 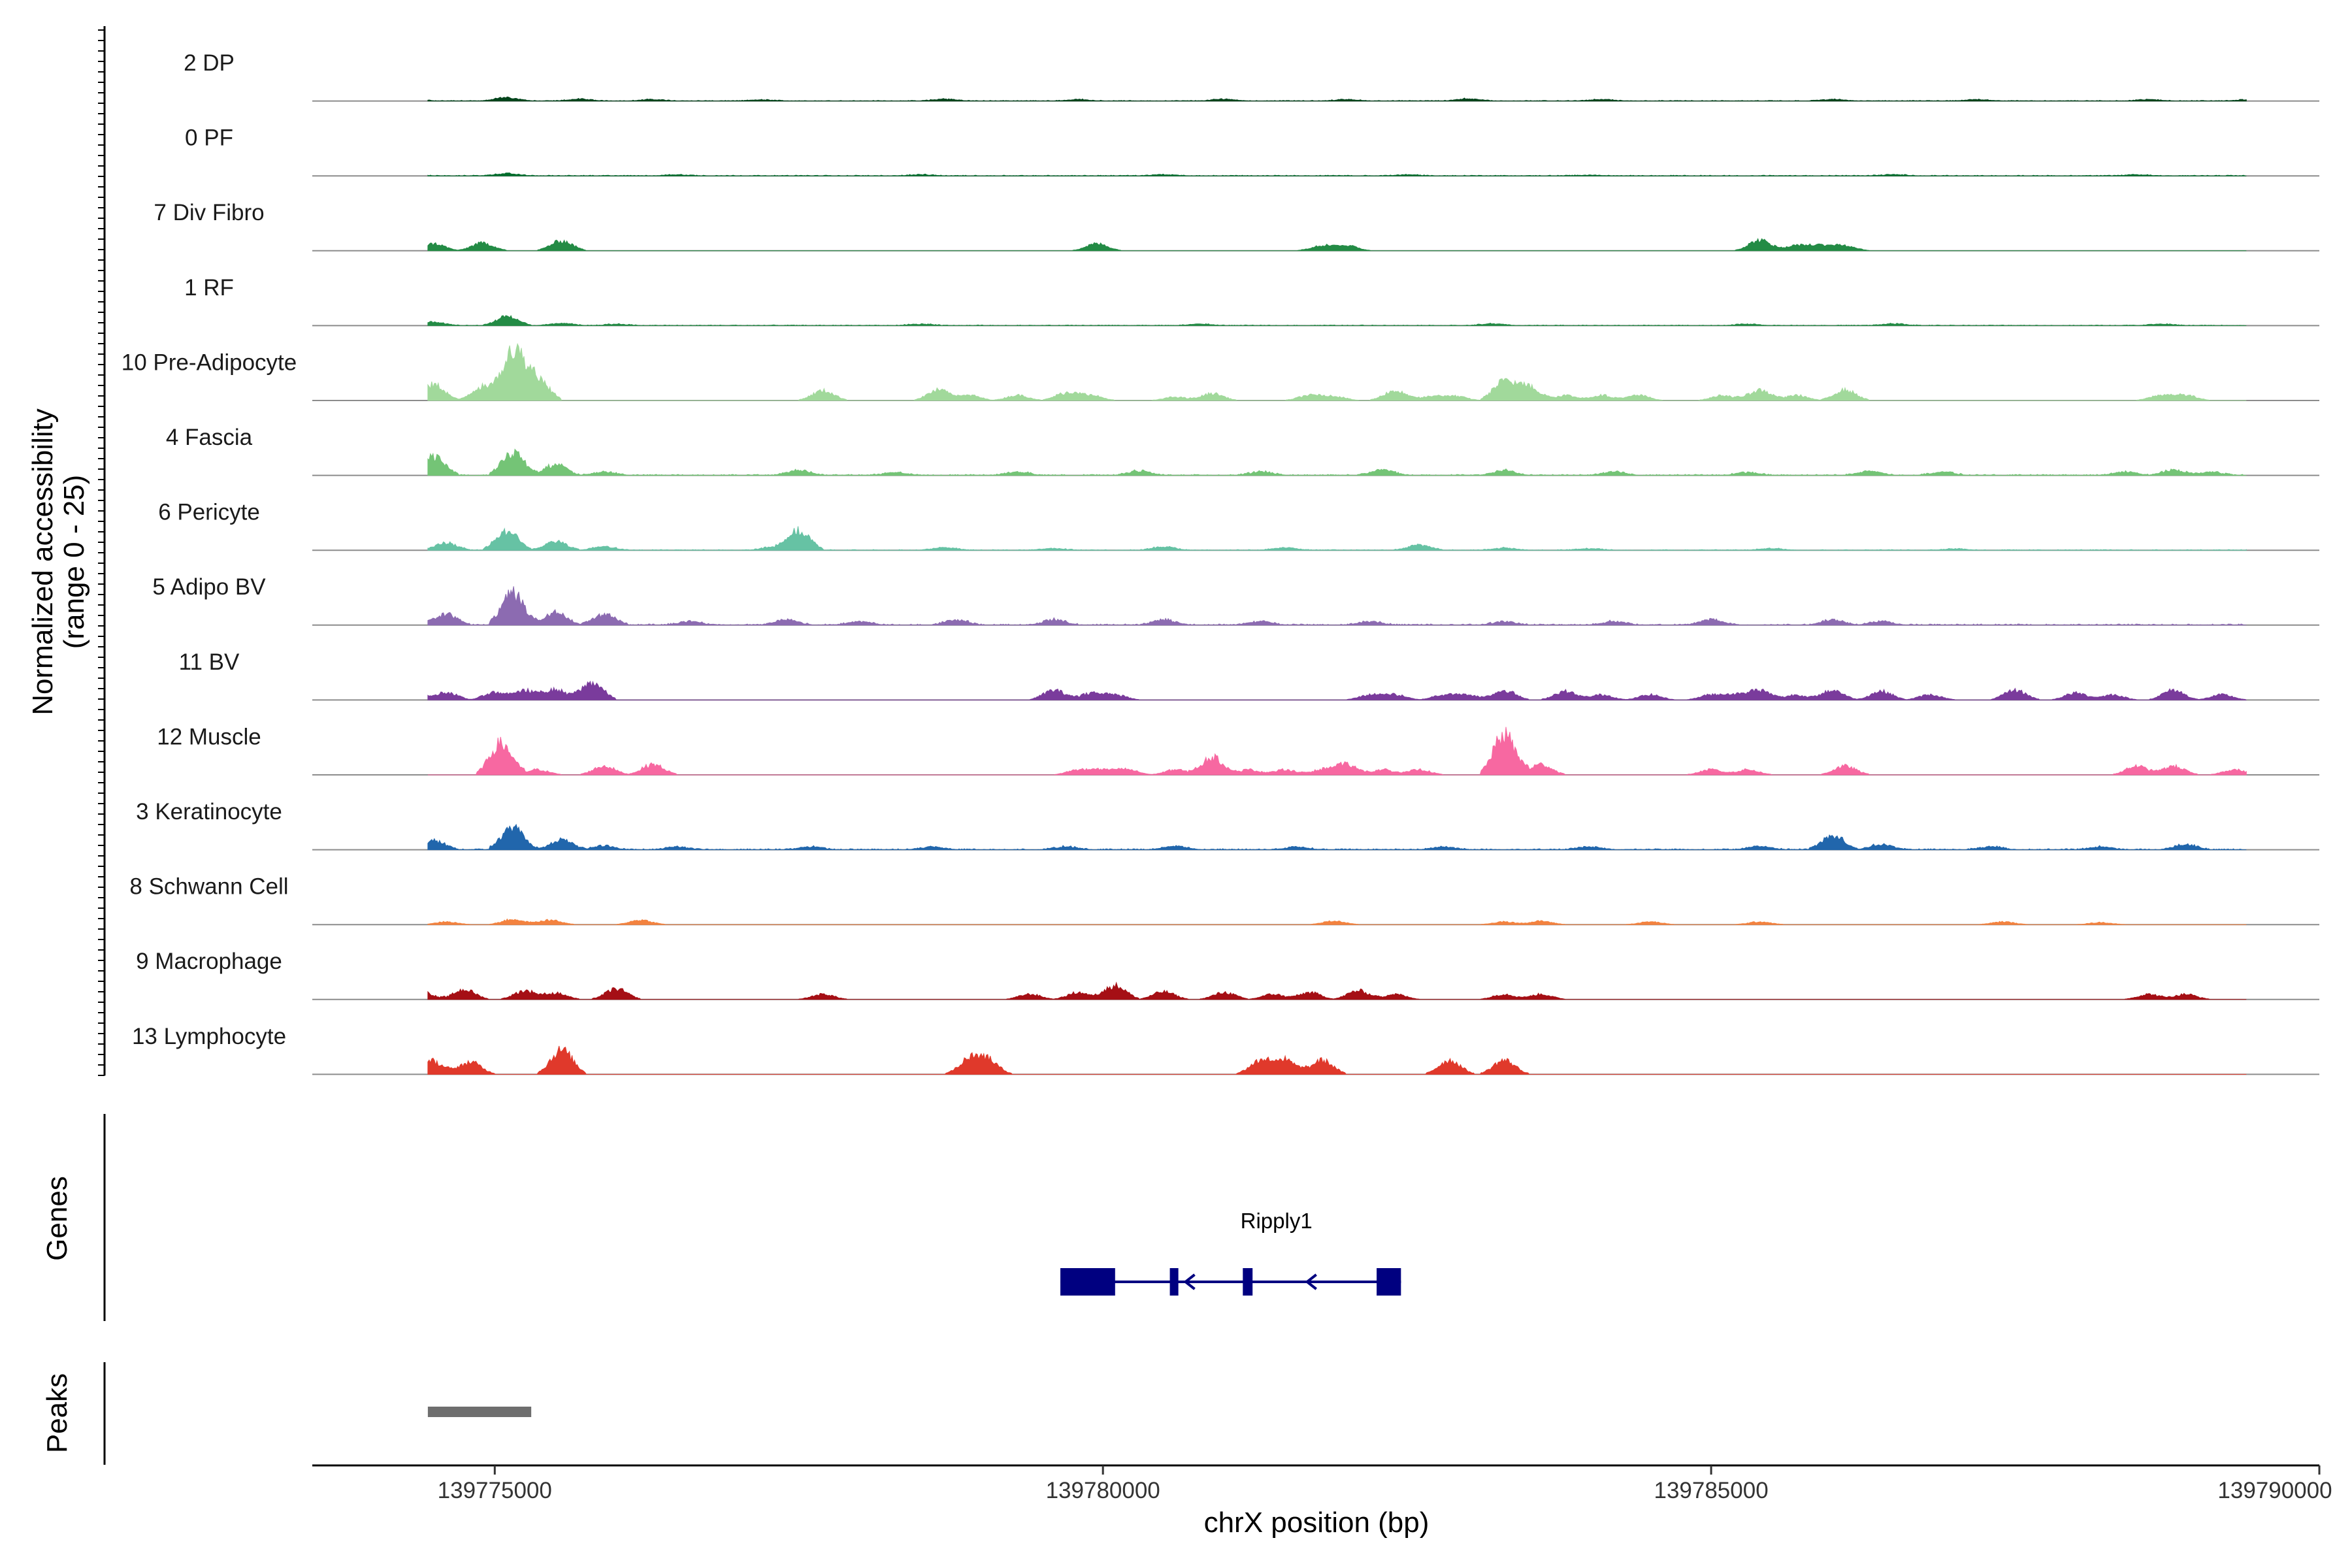 I want to click on track-4-fascia: 4 Fascia, so click(x=1242, y=450).